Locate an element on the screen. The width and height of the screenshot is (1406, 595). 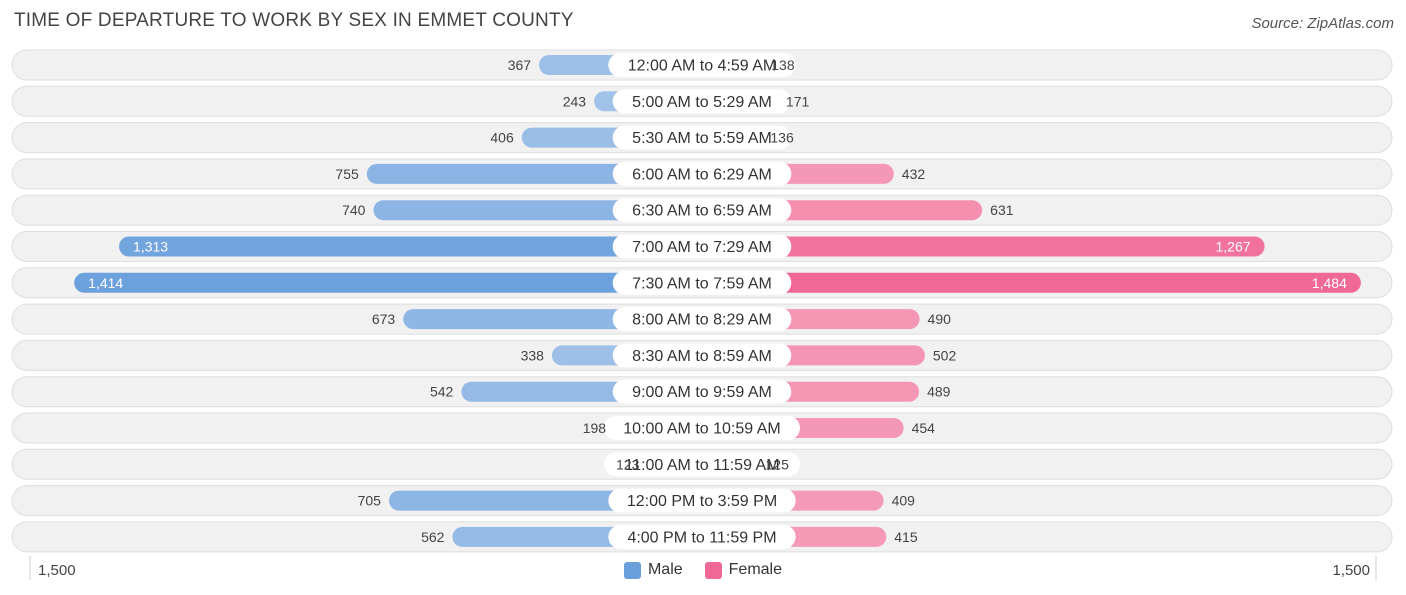
value-label-female: 631 is located at coordinates (1002, 210).